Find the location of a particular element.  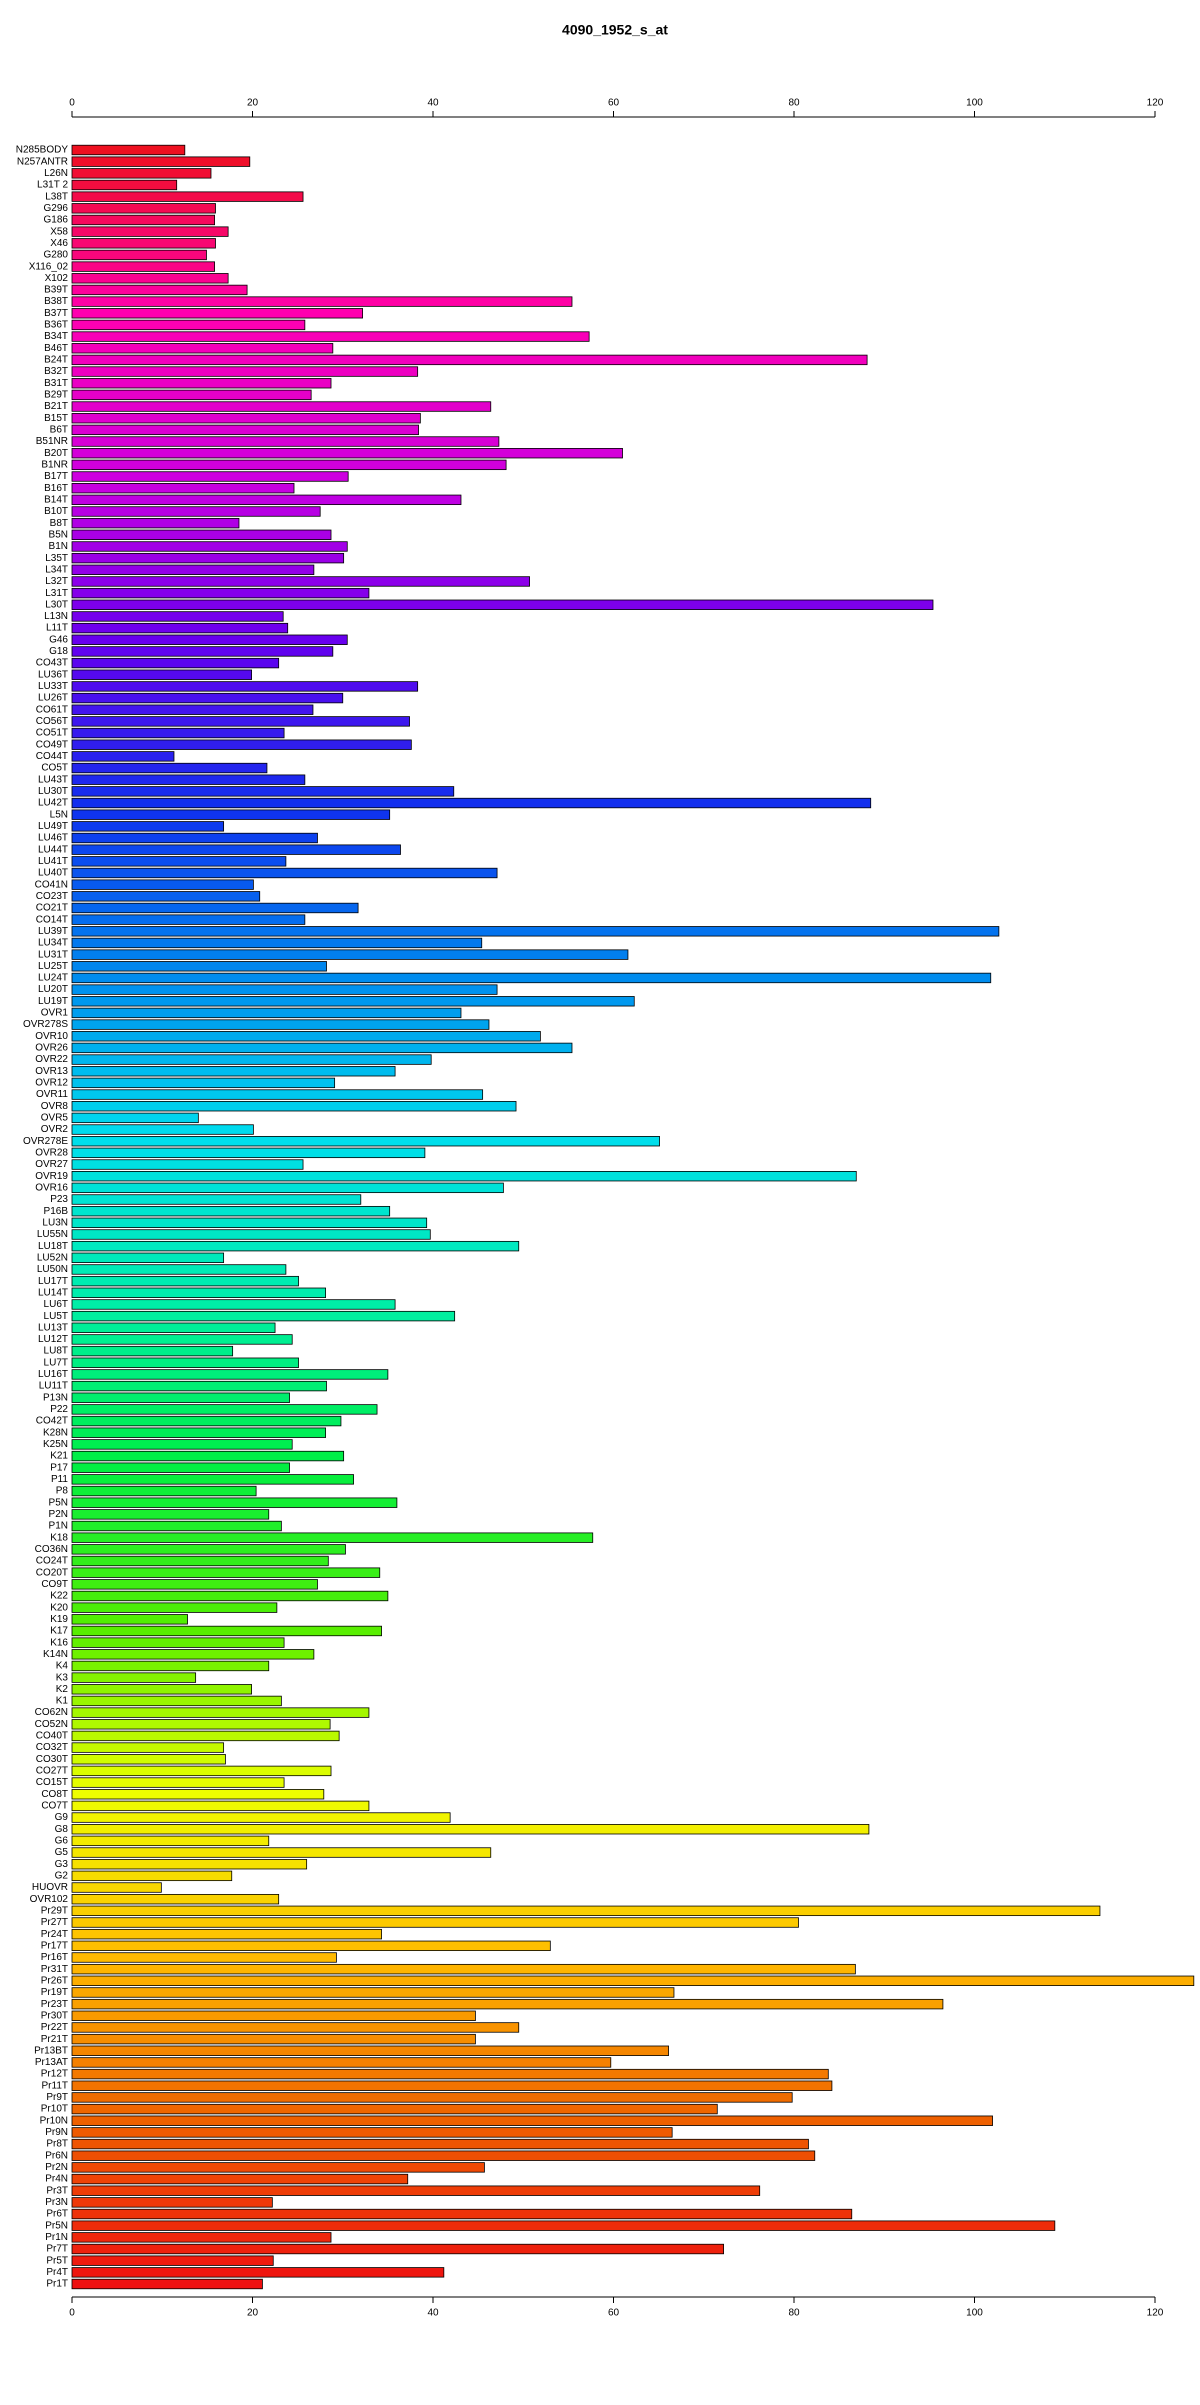

x-tick-label: 0 is located at coordinates (72, 103).